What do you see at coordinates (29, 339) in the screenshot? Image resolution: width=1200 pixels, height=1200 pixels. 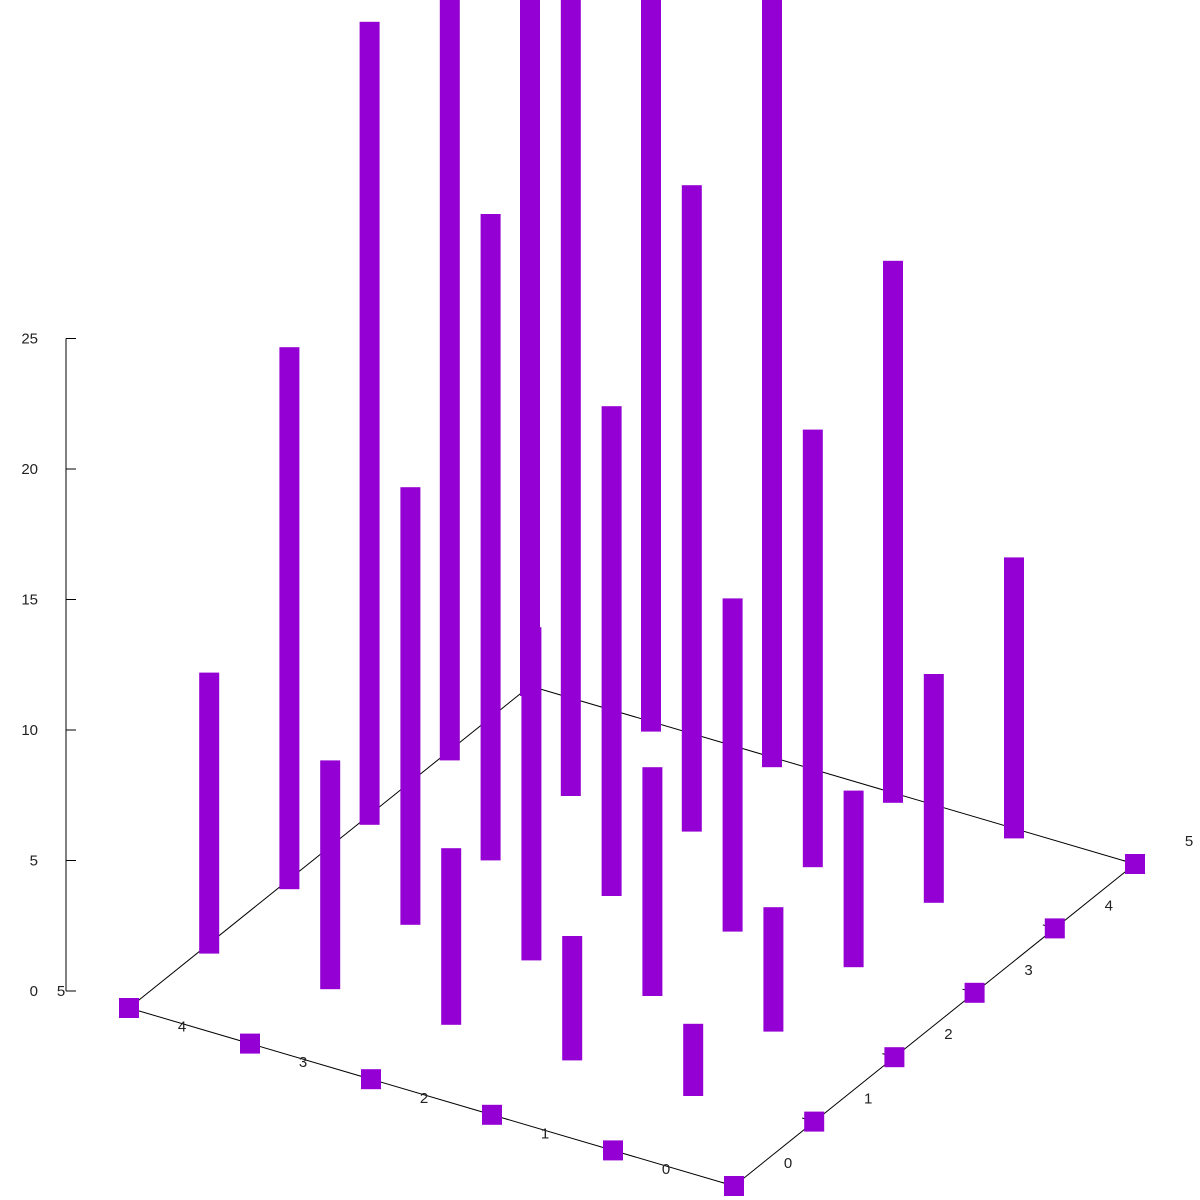 I see `z-tick-label: 25` at bounding box center [29, 339].